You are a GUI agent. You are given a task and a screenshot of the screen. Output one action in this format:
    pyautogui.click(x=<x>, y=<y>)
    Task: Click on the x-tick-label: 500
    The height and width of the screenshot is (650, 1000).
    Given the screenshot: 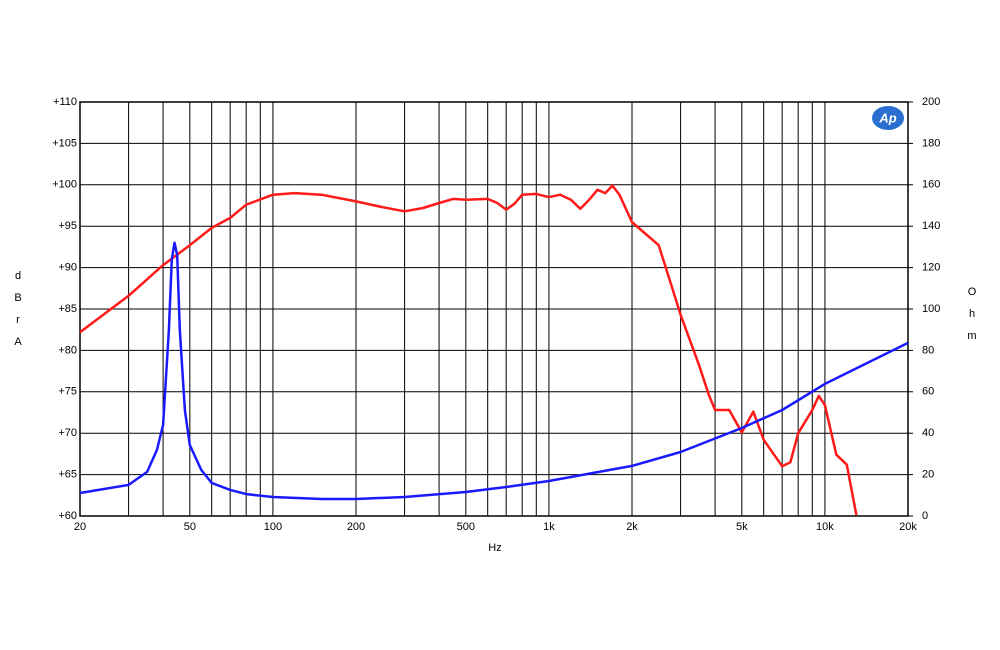 What is the action you would take?
    pyautogui.click(x=466, y=527)
    